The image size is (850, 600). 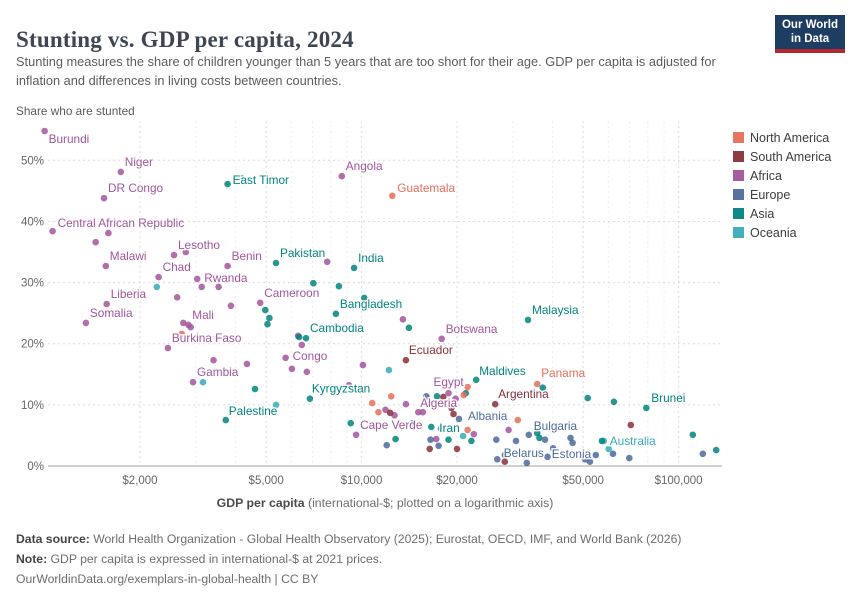 What do you see at coordinates (782, 232) in the screenshot?
I see `legend-item-oceania: Oceania` at bounding box center [782, 232].